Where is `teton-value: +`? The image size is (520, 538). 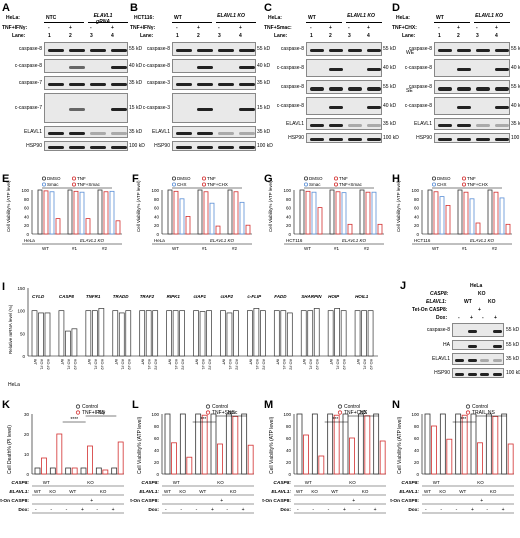 teton-value: + is located at coordinates (479, 310).